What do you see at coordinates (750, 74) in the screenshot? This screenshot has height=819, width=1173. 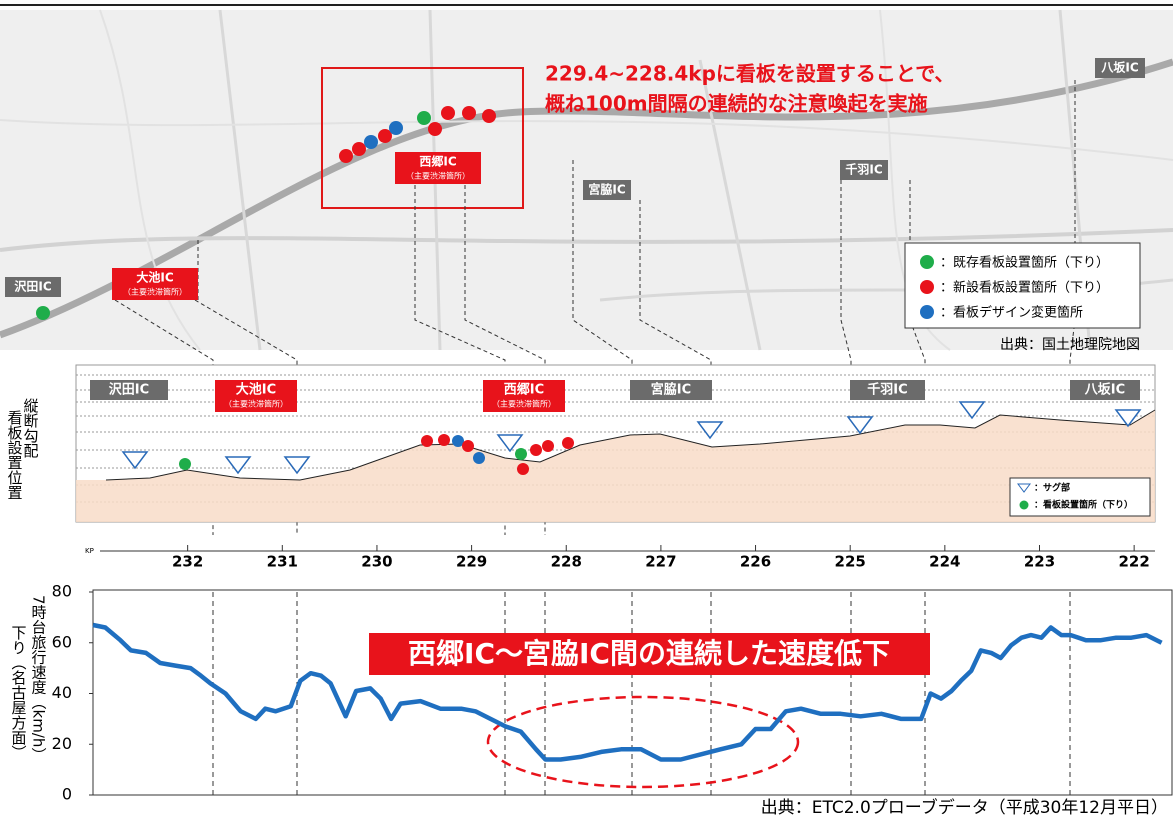 I see `callout-line: 229.4~228.4kpに看板を設置することで、` at bounding box center [750, 74].